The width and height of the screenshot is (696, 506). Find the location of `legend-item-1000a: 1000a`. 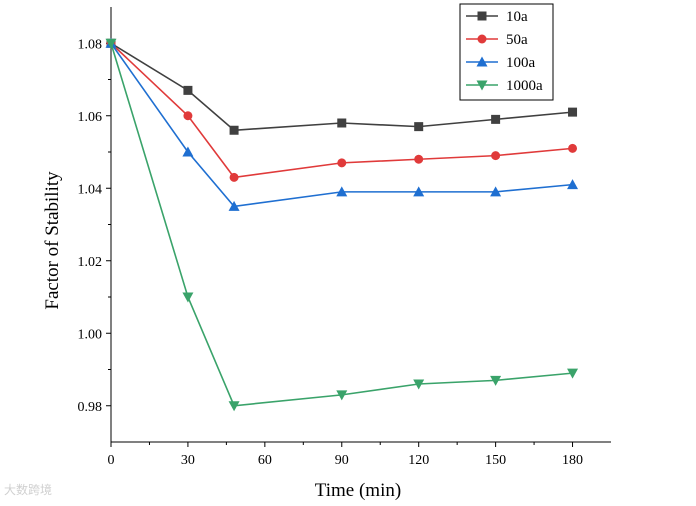

legend-item-1000a: 1000a is located at coordinates (504, 86).